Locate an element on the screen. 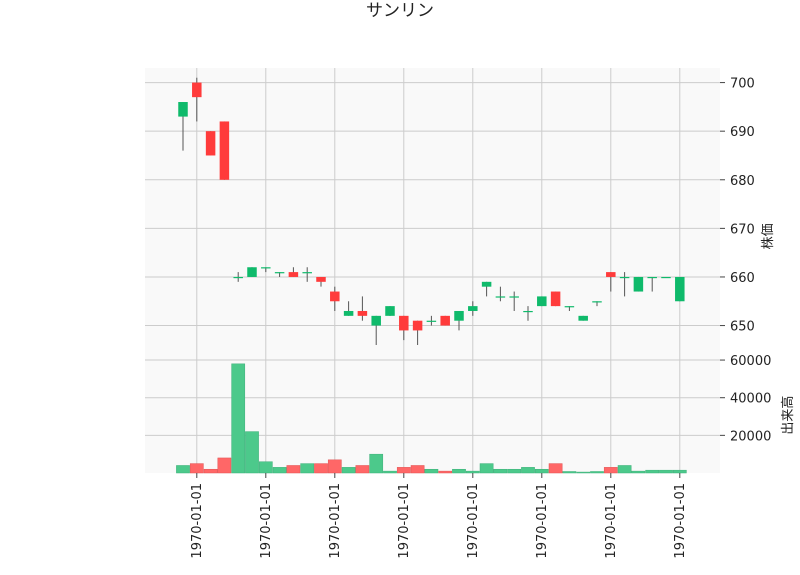 This screenshot has height=575, width=800. price-tick-label: 650 is located at coordinates (742, 327).